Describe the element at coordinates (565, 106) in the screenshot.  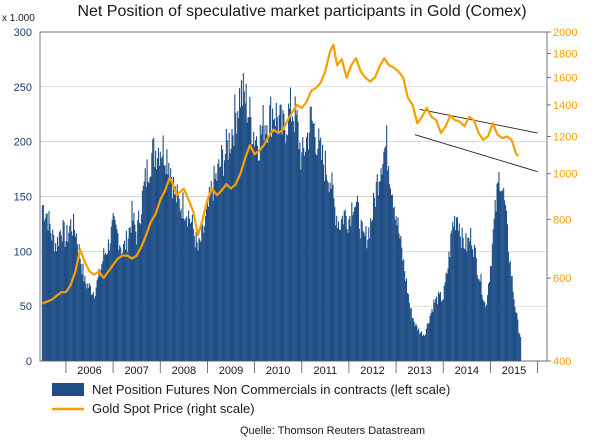
I see `right-tick-label: 1400` at that location.